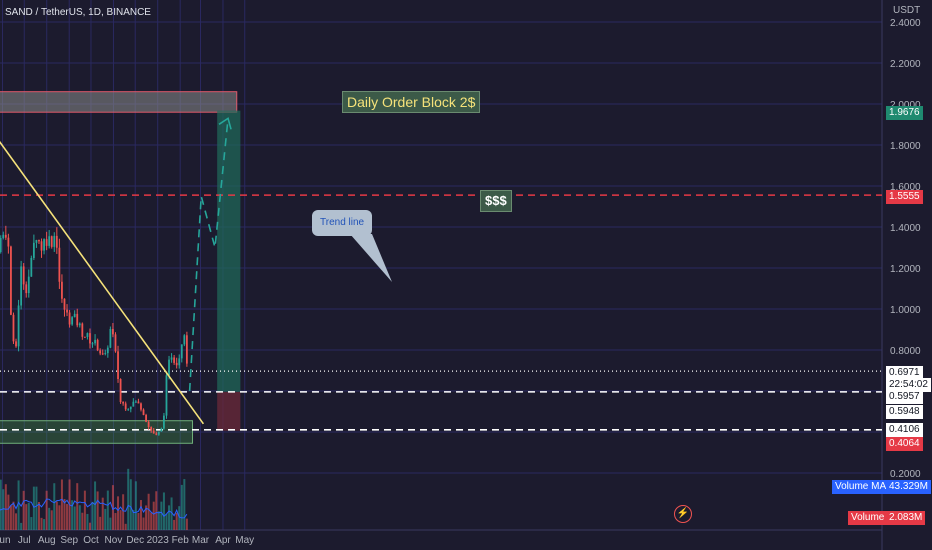  Describe the element at coordinates (905, 146) in the screenshot. I see `y-tick-label: 1.8000` at that location.